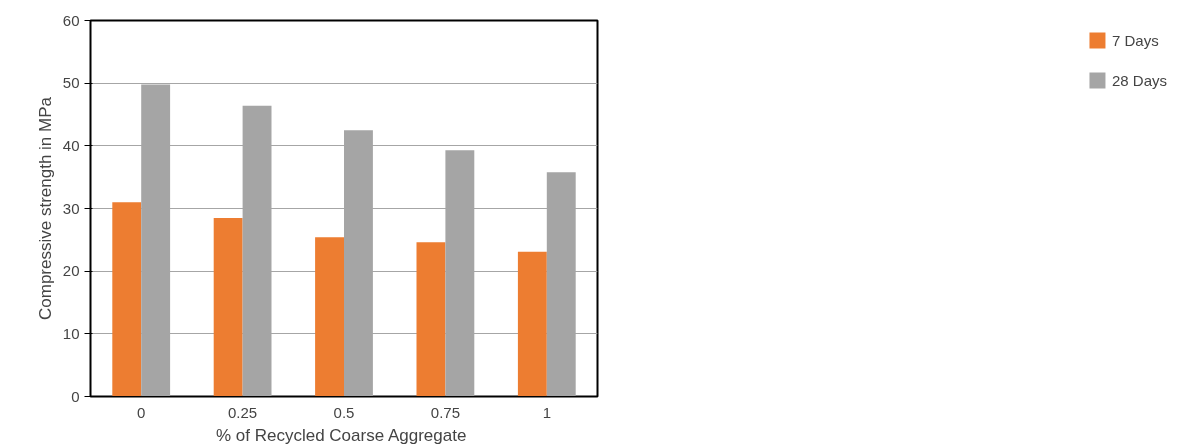  I want to click on y-tick-label: 30, so click(71, 208).